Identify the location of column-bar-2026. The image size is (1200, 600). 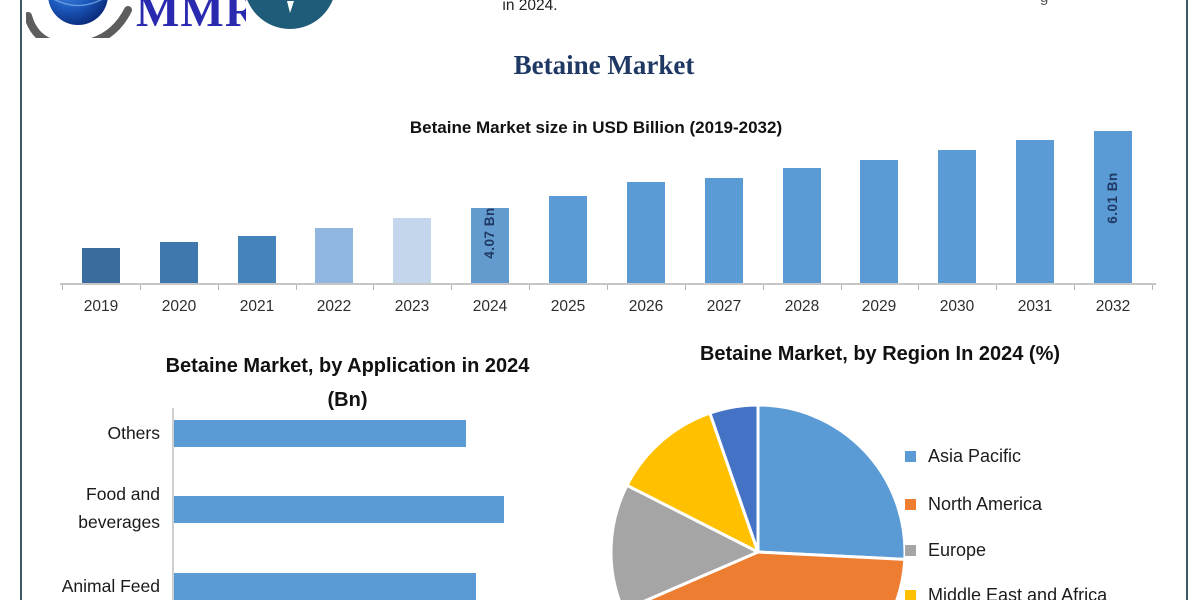
(646, 232).